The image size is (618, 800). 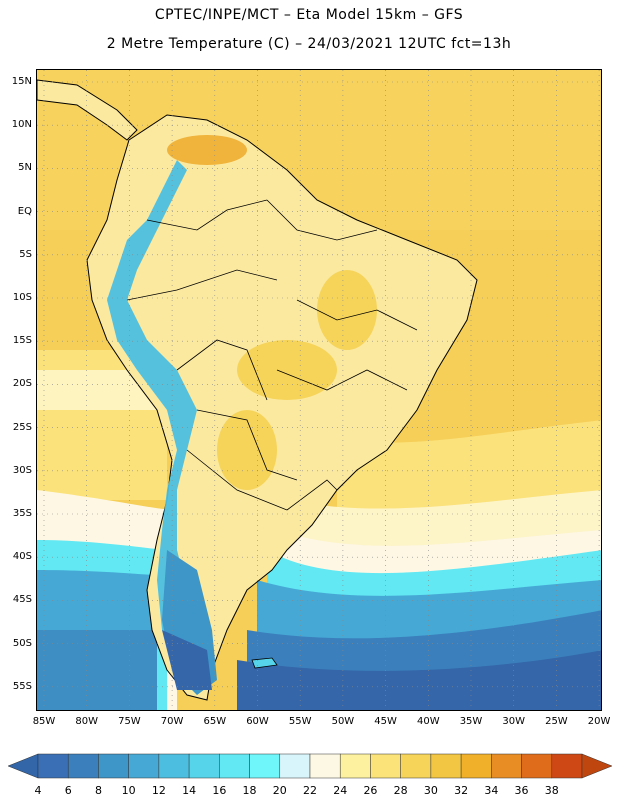 What do you see at coordinates (98, 790) in the screenshot?
I see `colorbar-label: 8` at bounding box center [98, 790].